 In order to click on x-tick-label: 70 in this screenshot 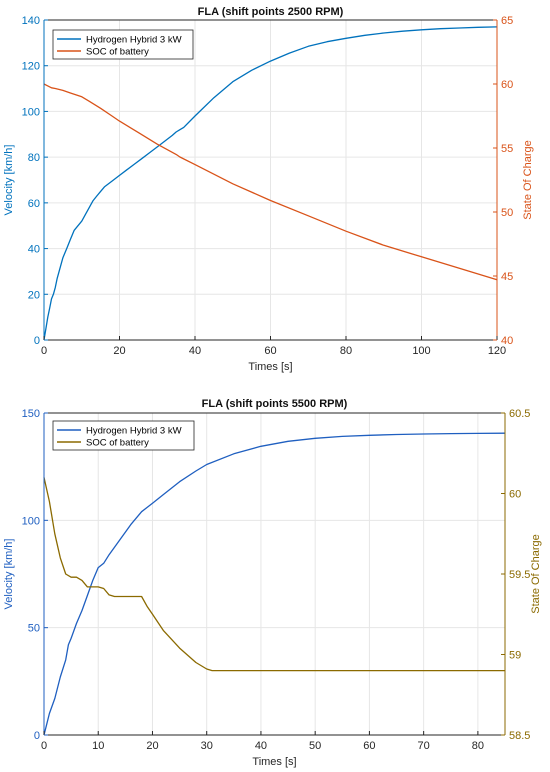, I will do `click(424, 746)`.